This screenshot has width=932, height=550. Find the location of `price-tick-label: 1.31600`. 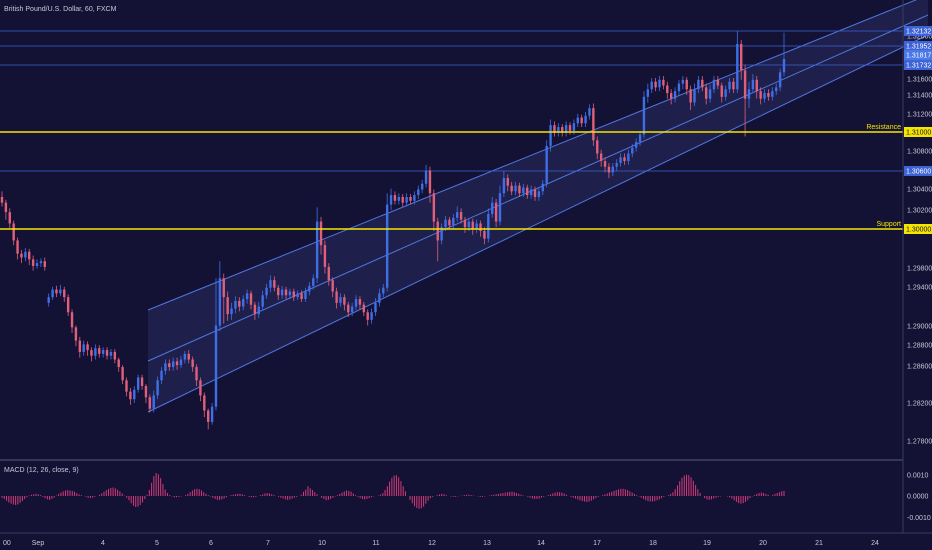

price-tick-label: 1.31600 is located at coordinates (919, 80).